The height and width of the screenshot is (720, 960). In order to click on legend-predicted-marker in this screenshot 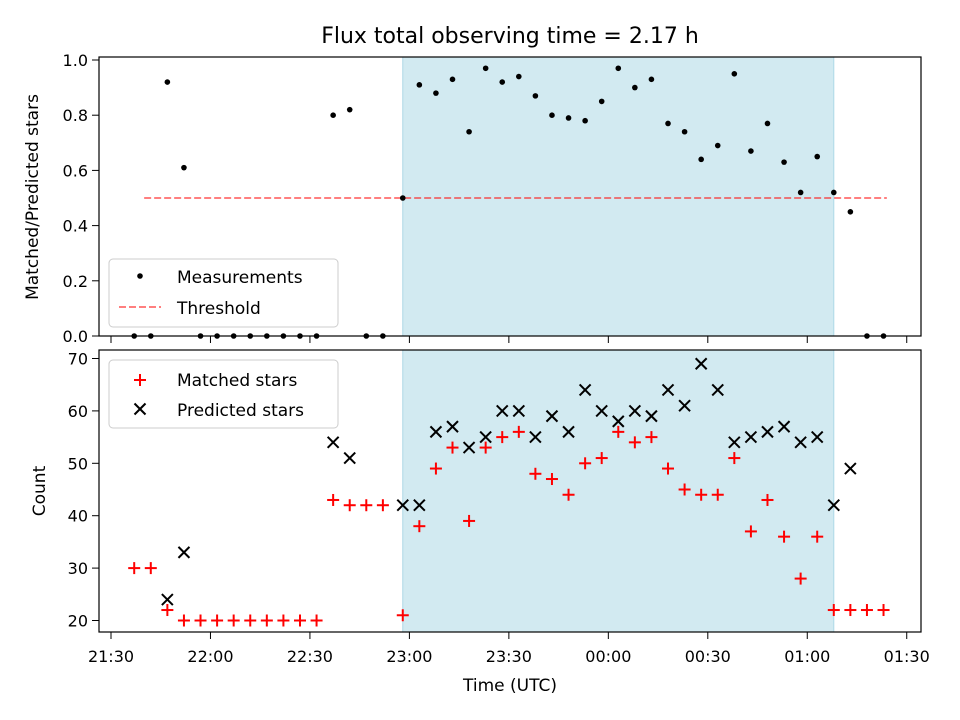, I will do `click(140, 409)`.